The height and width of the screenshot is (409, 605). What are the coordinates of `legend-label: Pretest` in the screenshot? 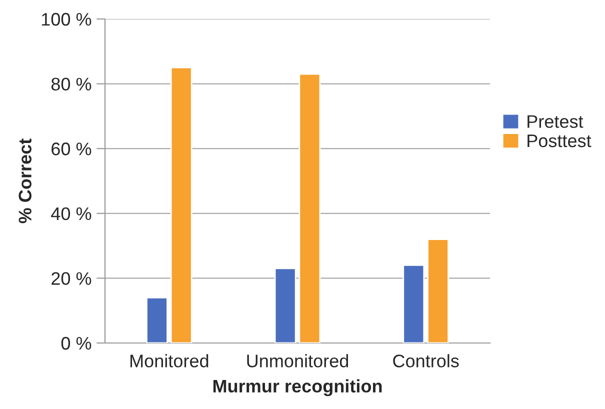 It's located at (556, 121).